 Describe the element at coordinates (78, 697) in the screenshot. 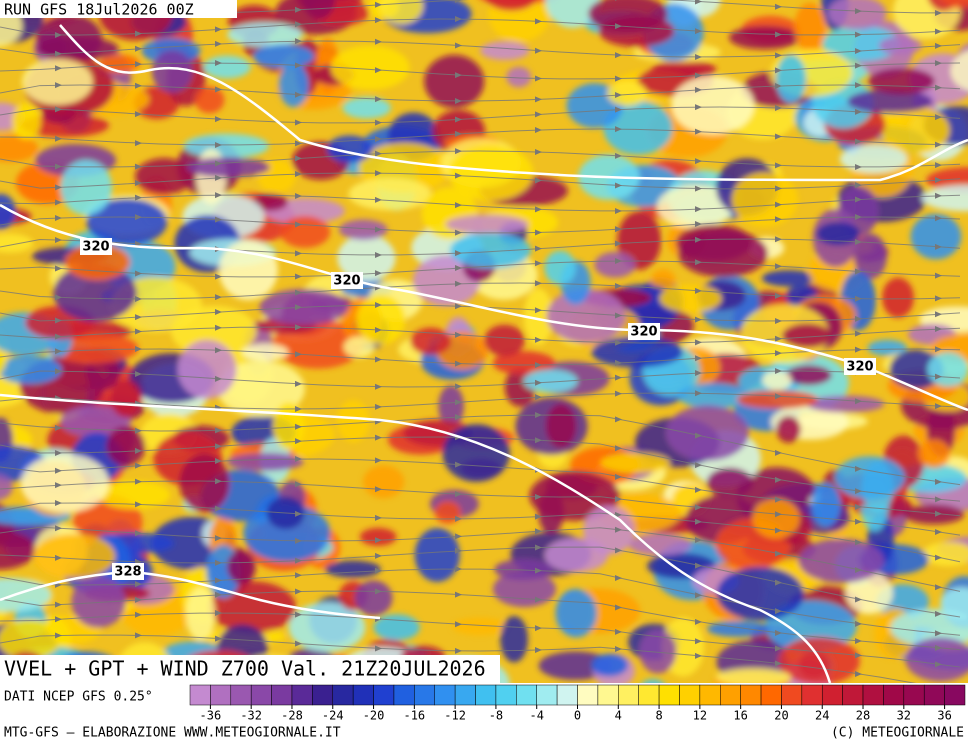

I see `source-label: DATI NCEP GFS 0.25°` at that location.